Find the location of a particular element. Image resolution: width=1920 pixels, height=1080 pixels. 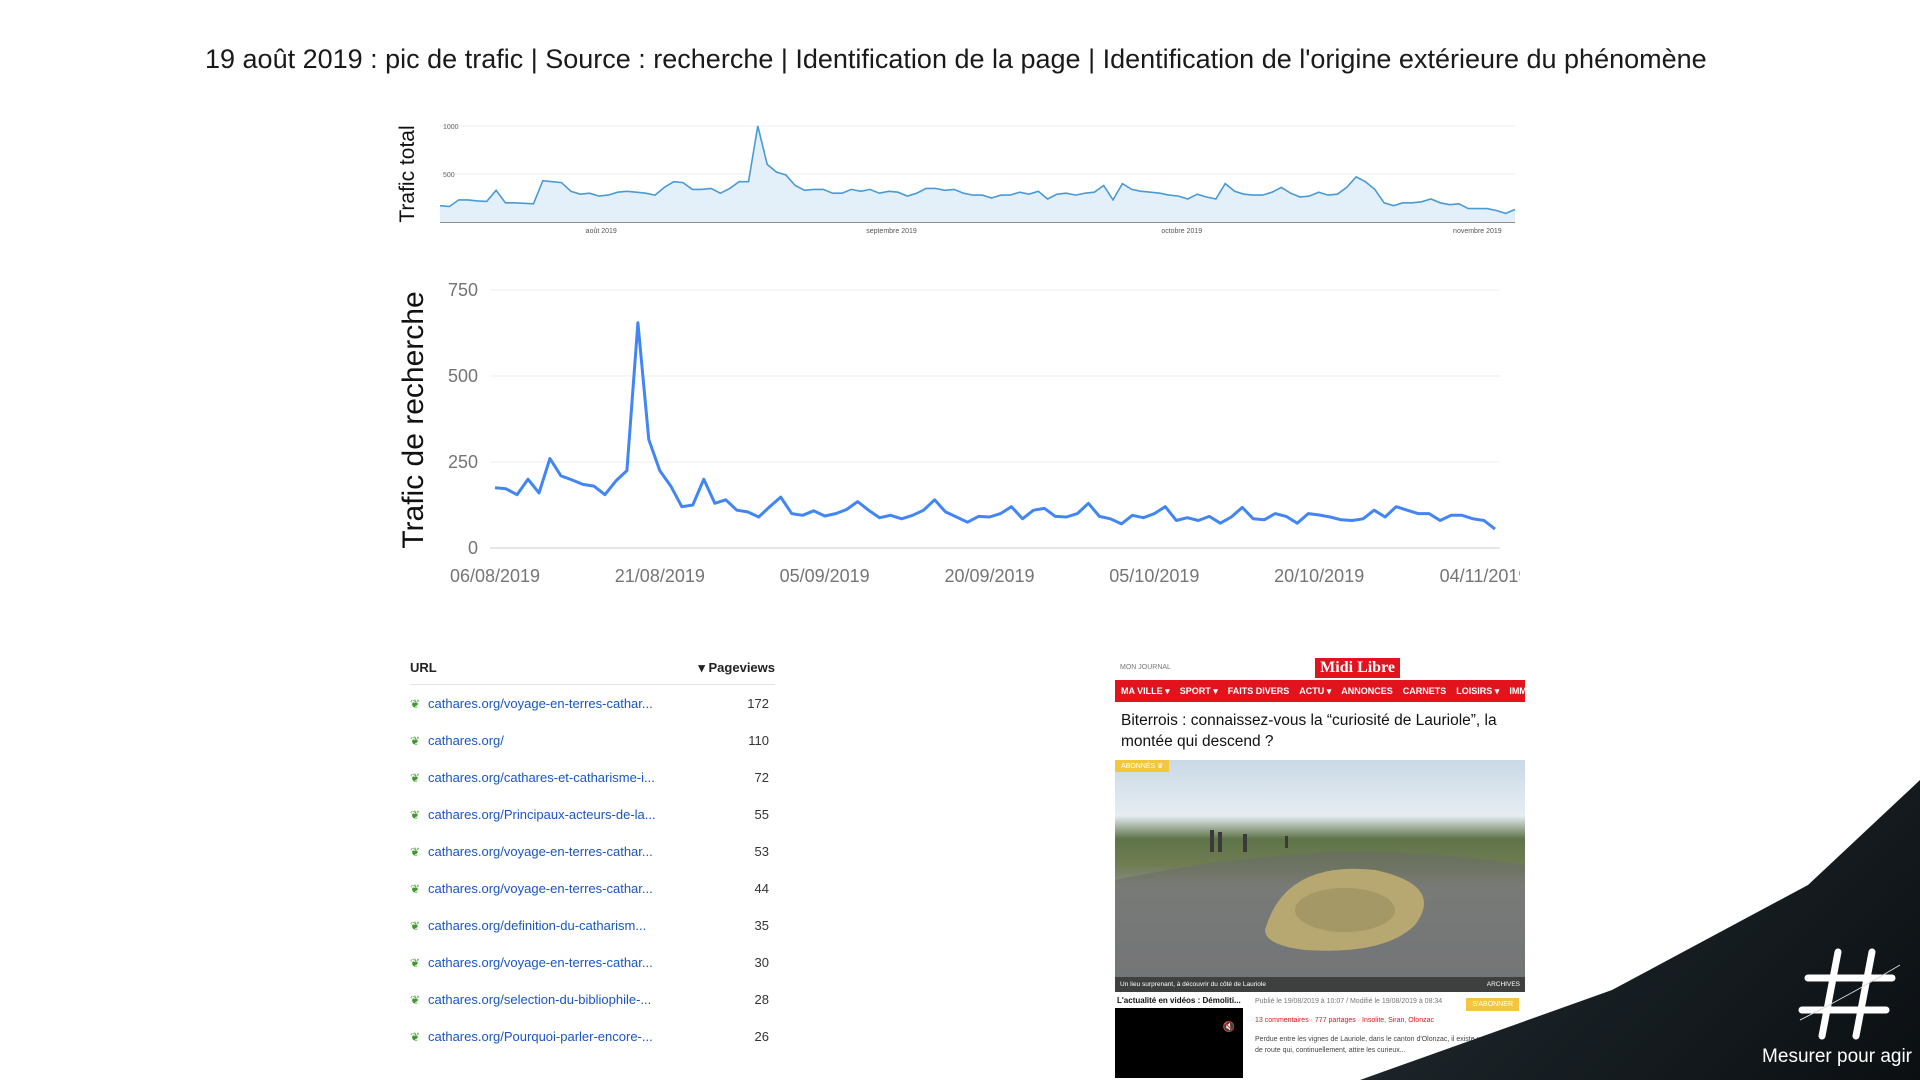

pageviews-cell: 44 is located at coordinates (761, 888).